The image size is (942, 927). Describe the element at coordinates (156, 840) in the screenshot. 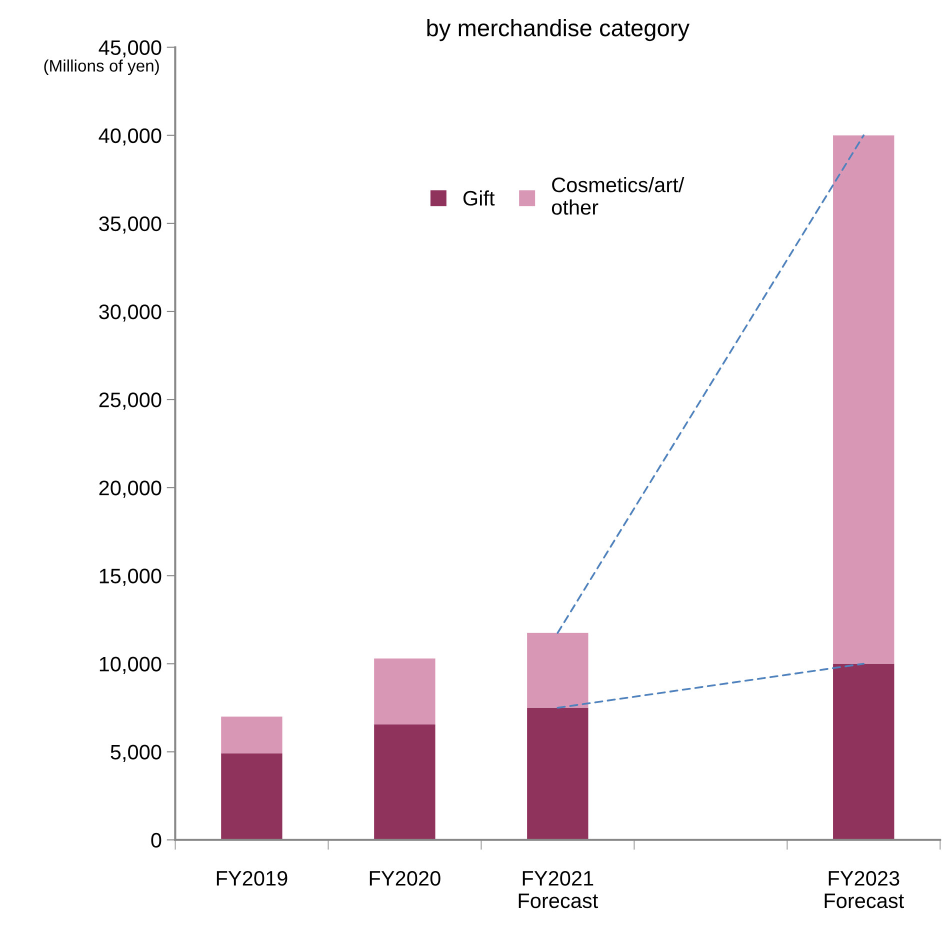

I see `y-tick-label: 0` at that location.